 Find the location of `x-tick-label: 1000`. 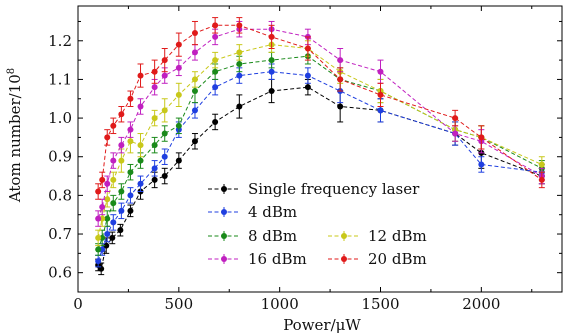

x-tick-label: 1000 is located at coordinates (280, 304).